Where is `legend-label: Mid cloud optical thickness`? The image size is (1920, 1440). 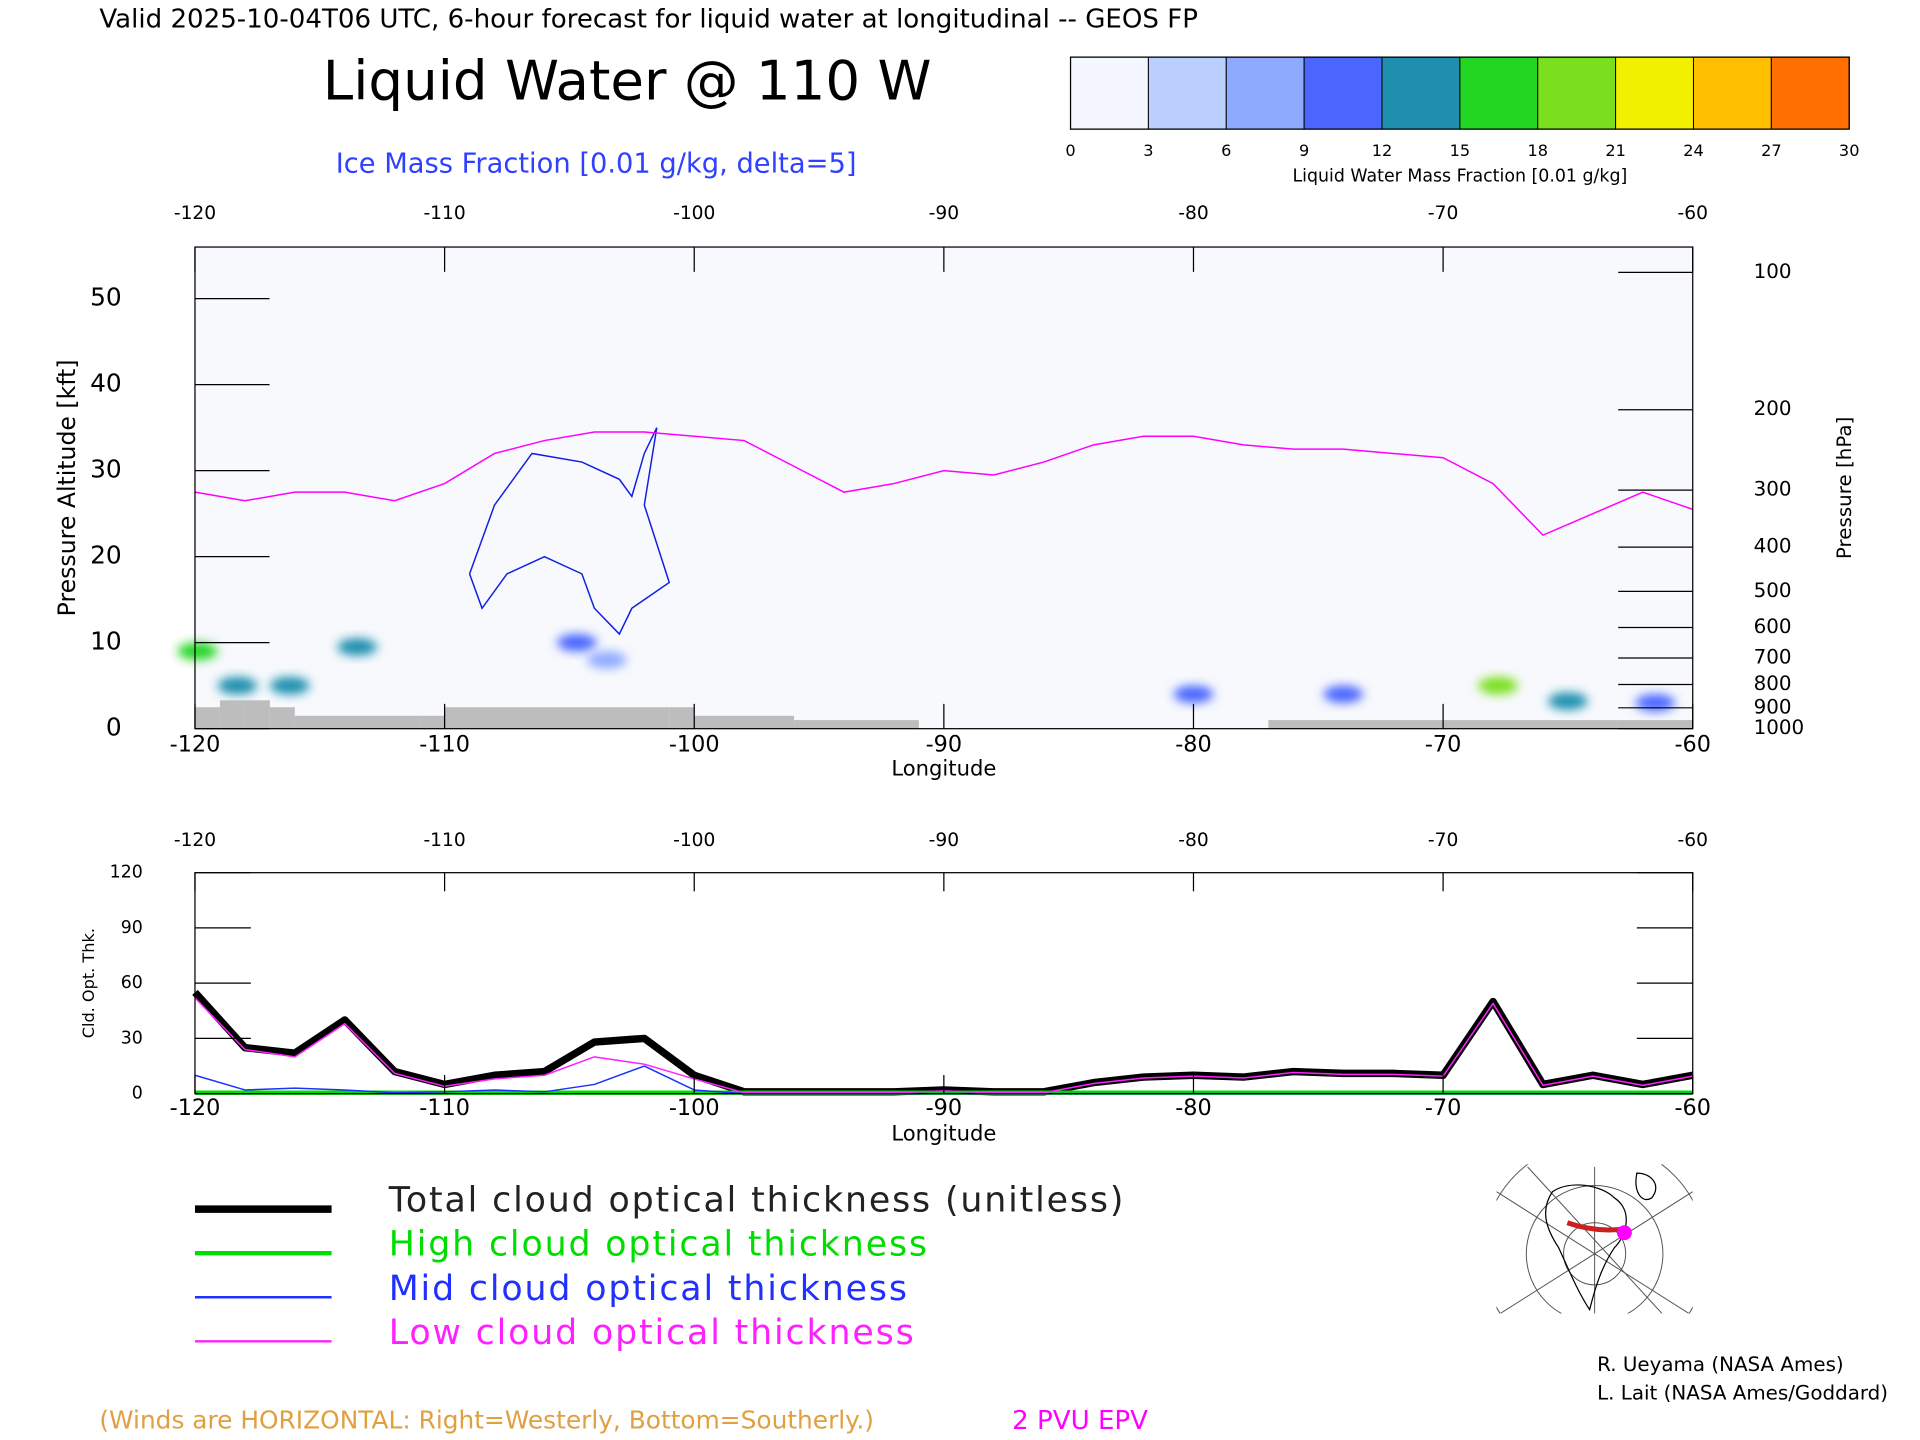 legend-label: Mid cloud optical thickness is located at coordinates (649, 1289).